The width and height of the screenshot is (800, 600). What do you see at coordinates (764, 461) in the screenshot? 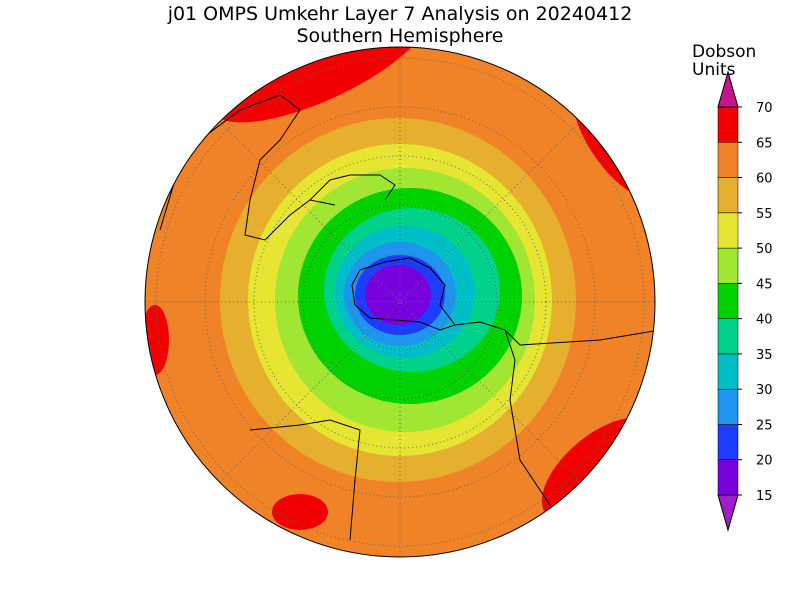
I see `colorbar-tick-label: 20` at bounding box center [764, 461].